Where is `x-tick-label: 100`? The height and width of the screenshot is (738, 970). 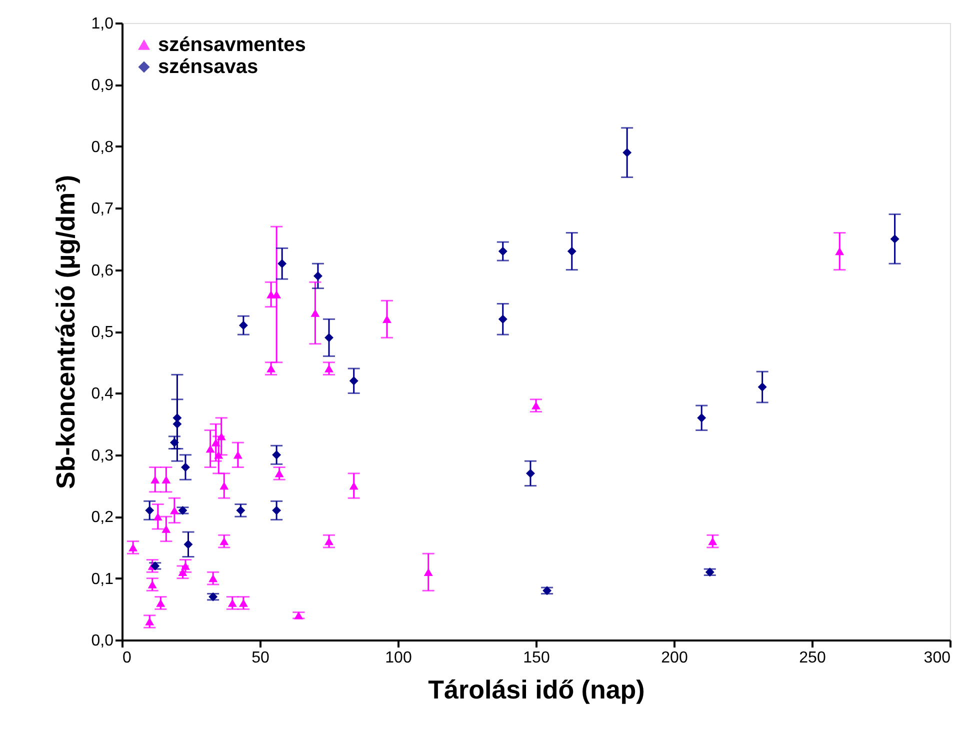 x-tick-label: 100 is located at coordinates (398, 658).